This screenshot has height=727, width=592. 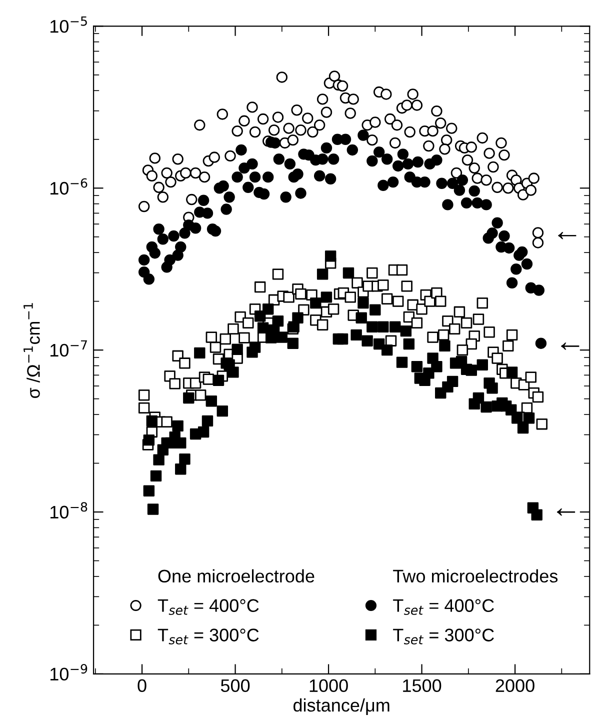 I want to click on y-tick-label: 10$^{−7}$, so click(x=68, y=348).